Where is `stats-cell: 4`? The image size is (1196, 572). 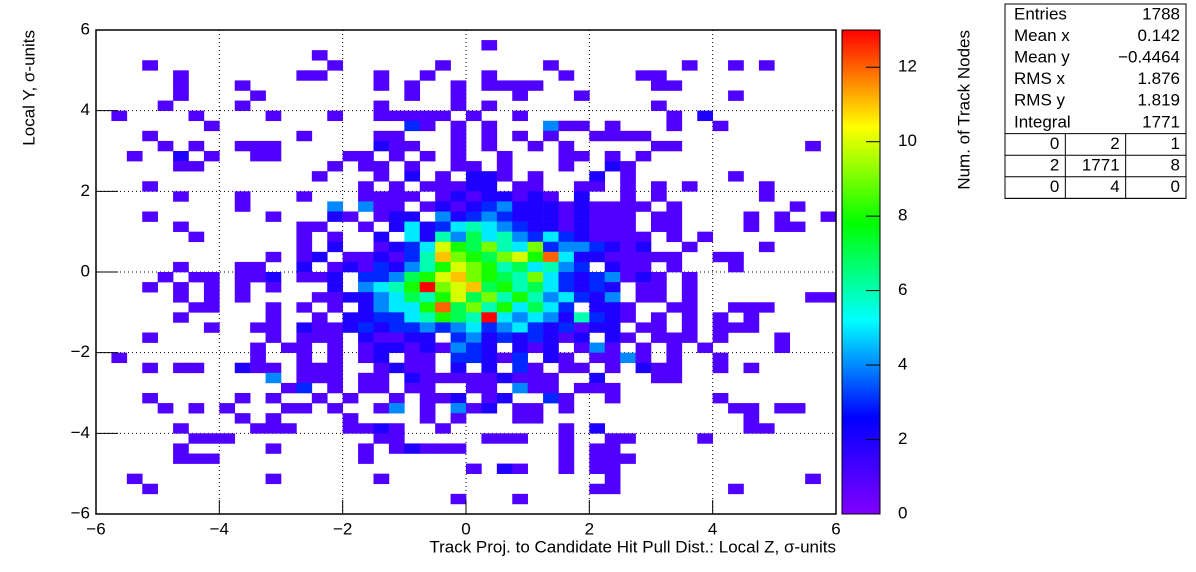 stats-cell: 4 is located at coordinates (1114, 186).